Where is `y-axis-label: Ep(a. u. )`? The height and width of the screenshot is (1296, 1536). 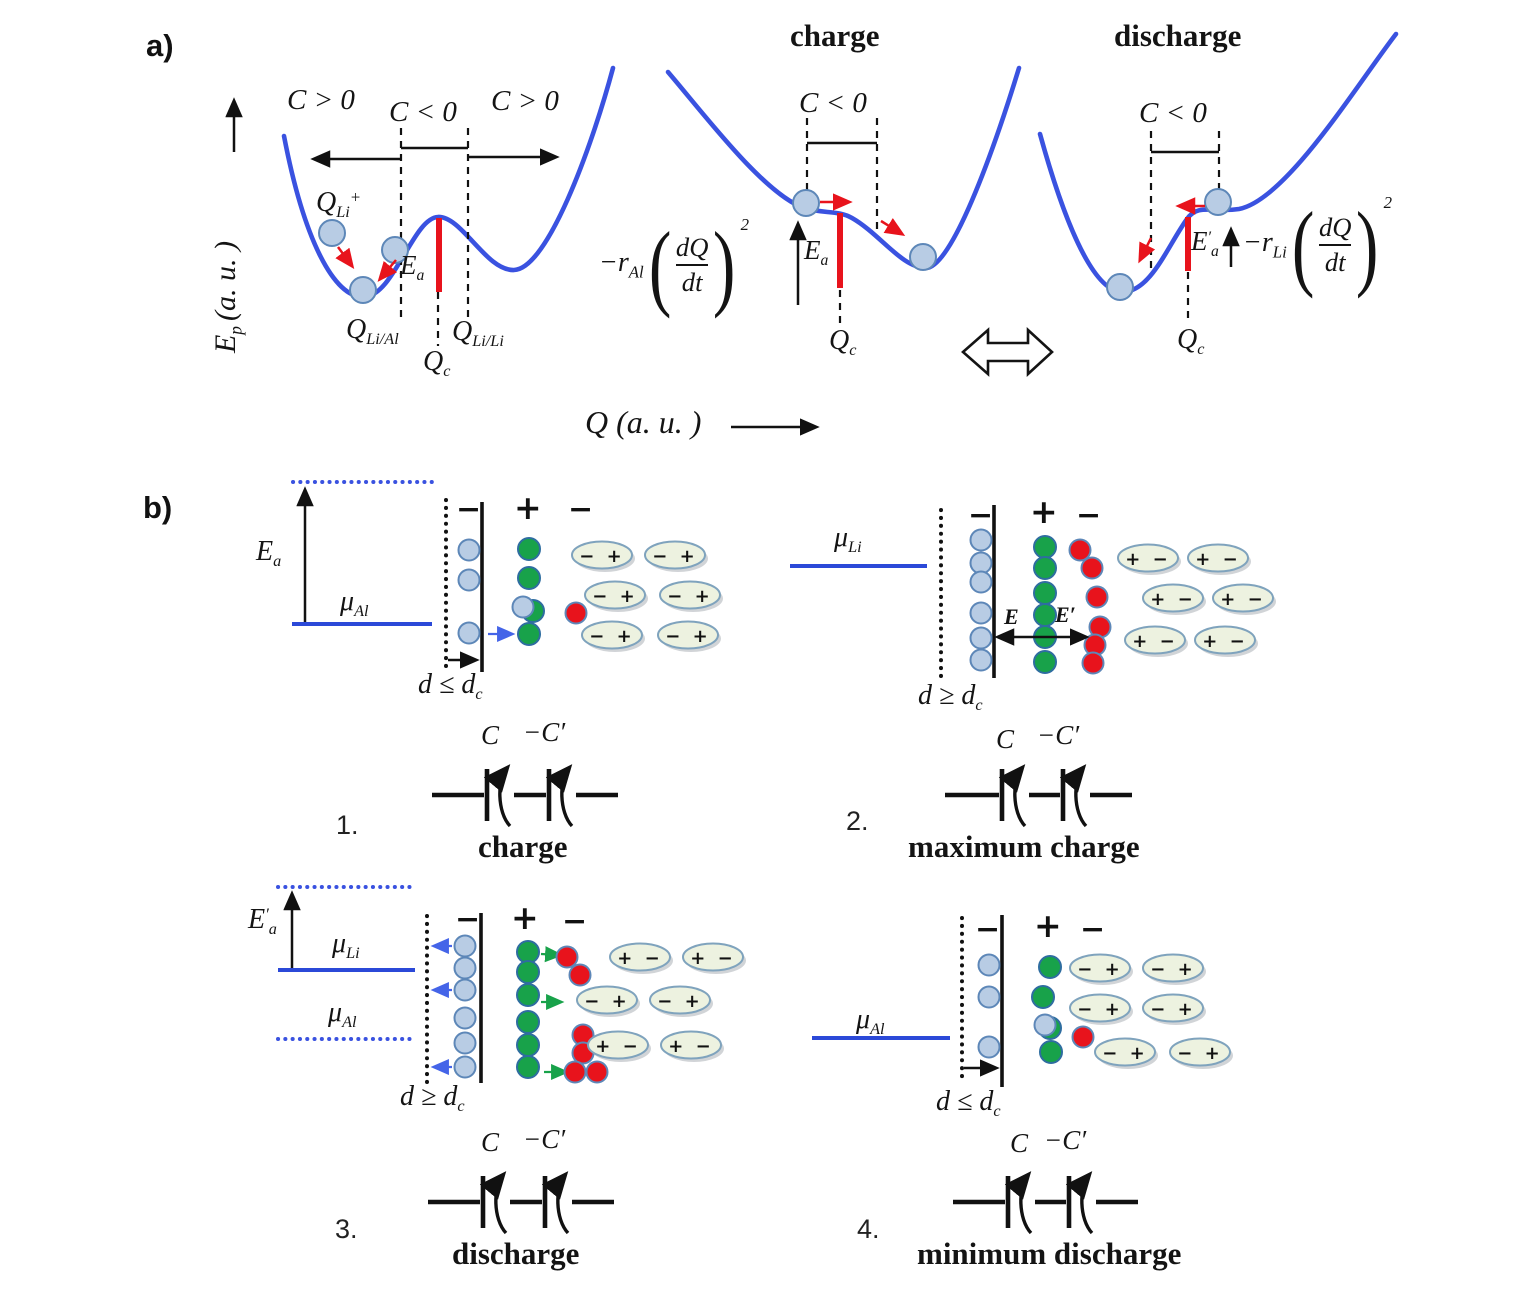
y-axis-label: Ep(a. u. ) is located at coordinates (227, 297).